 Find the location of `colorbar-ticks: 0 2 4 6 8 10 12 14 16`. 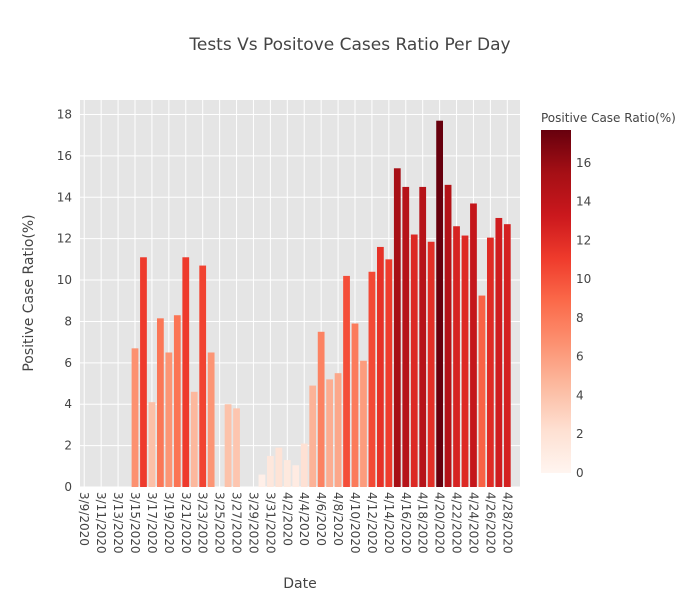

colorbar-ticks: 0 2 4 6 8 10 12 14 16 is located at coordinates (583, 318).